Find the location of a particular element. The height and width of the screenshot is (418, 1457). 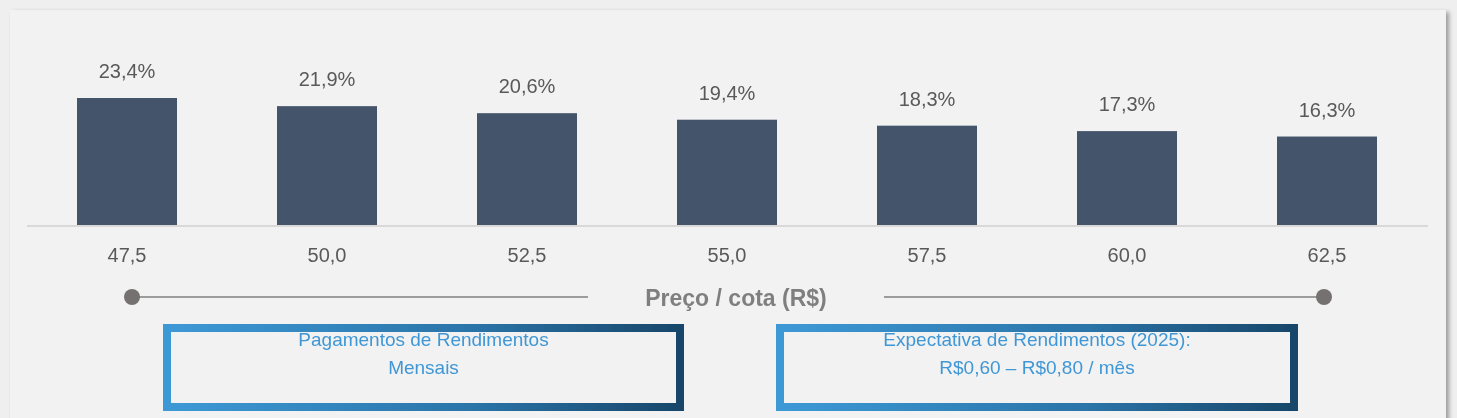

data-label: 21,9% is located at coordinates (327, 79).